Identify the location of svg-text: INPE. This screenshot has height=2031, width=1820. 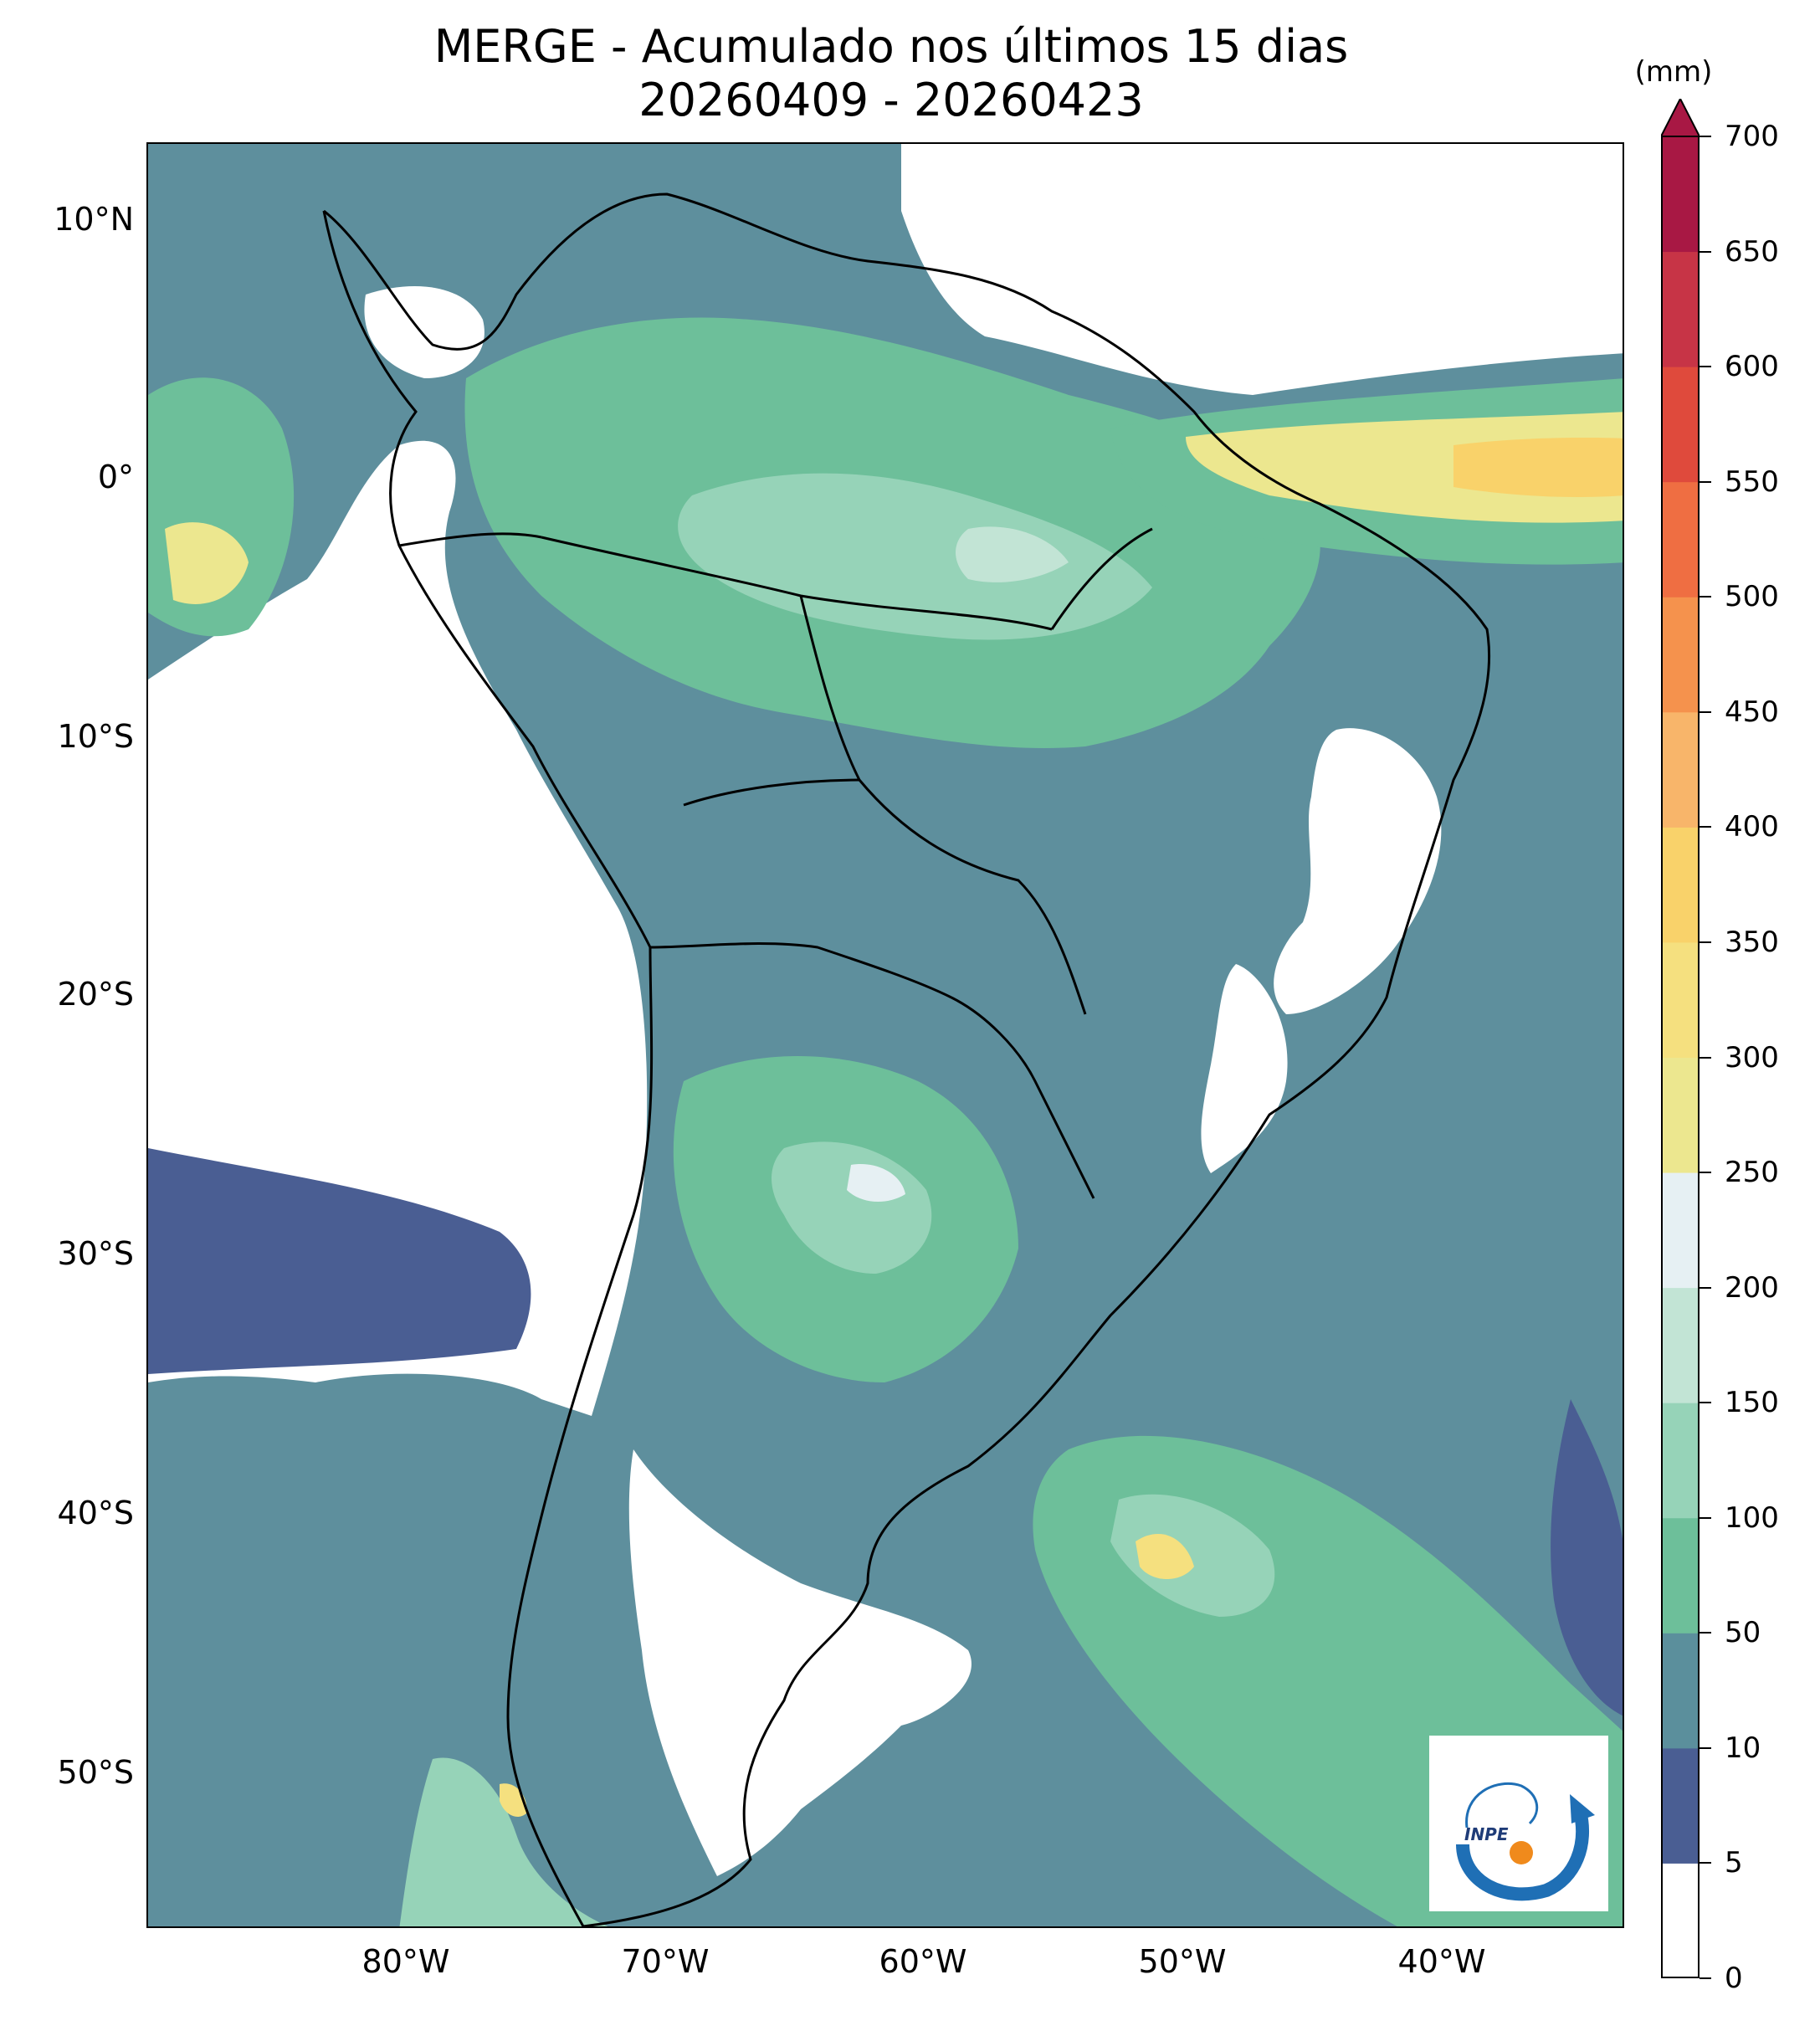
(1487, 1834).